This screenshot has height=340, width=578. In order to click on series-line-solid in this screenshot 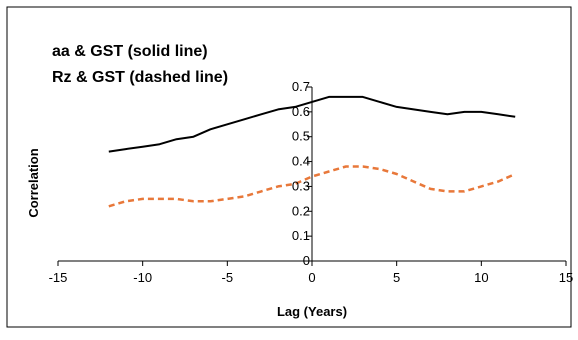, I will do `click(312, 124)`.